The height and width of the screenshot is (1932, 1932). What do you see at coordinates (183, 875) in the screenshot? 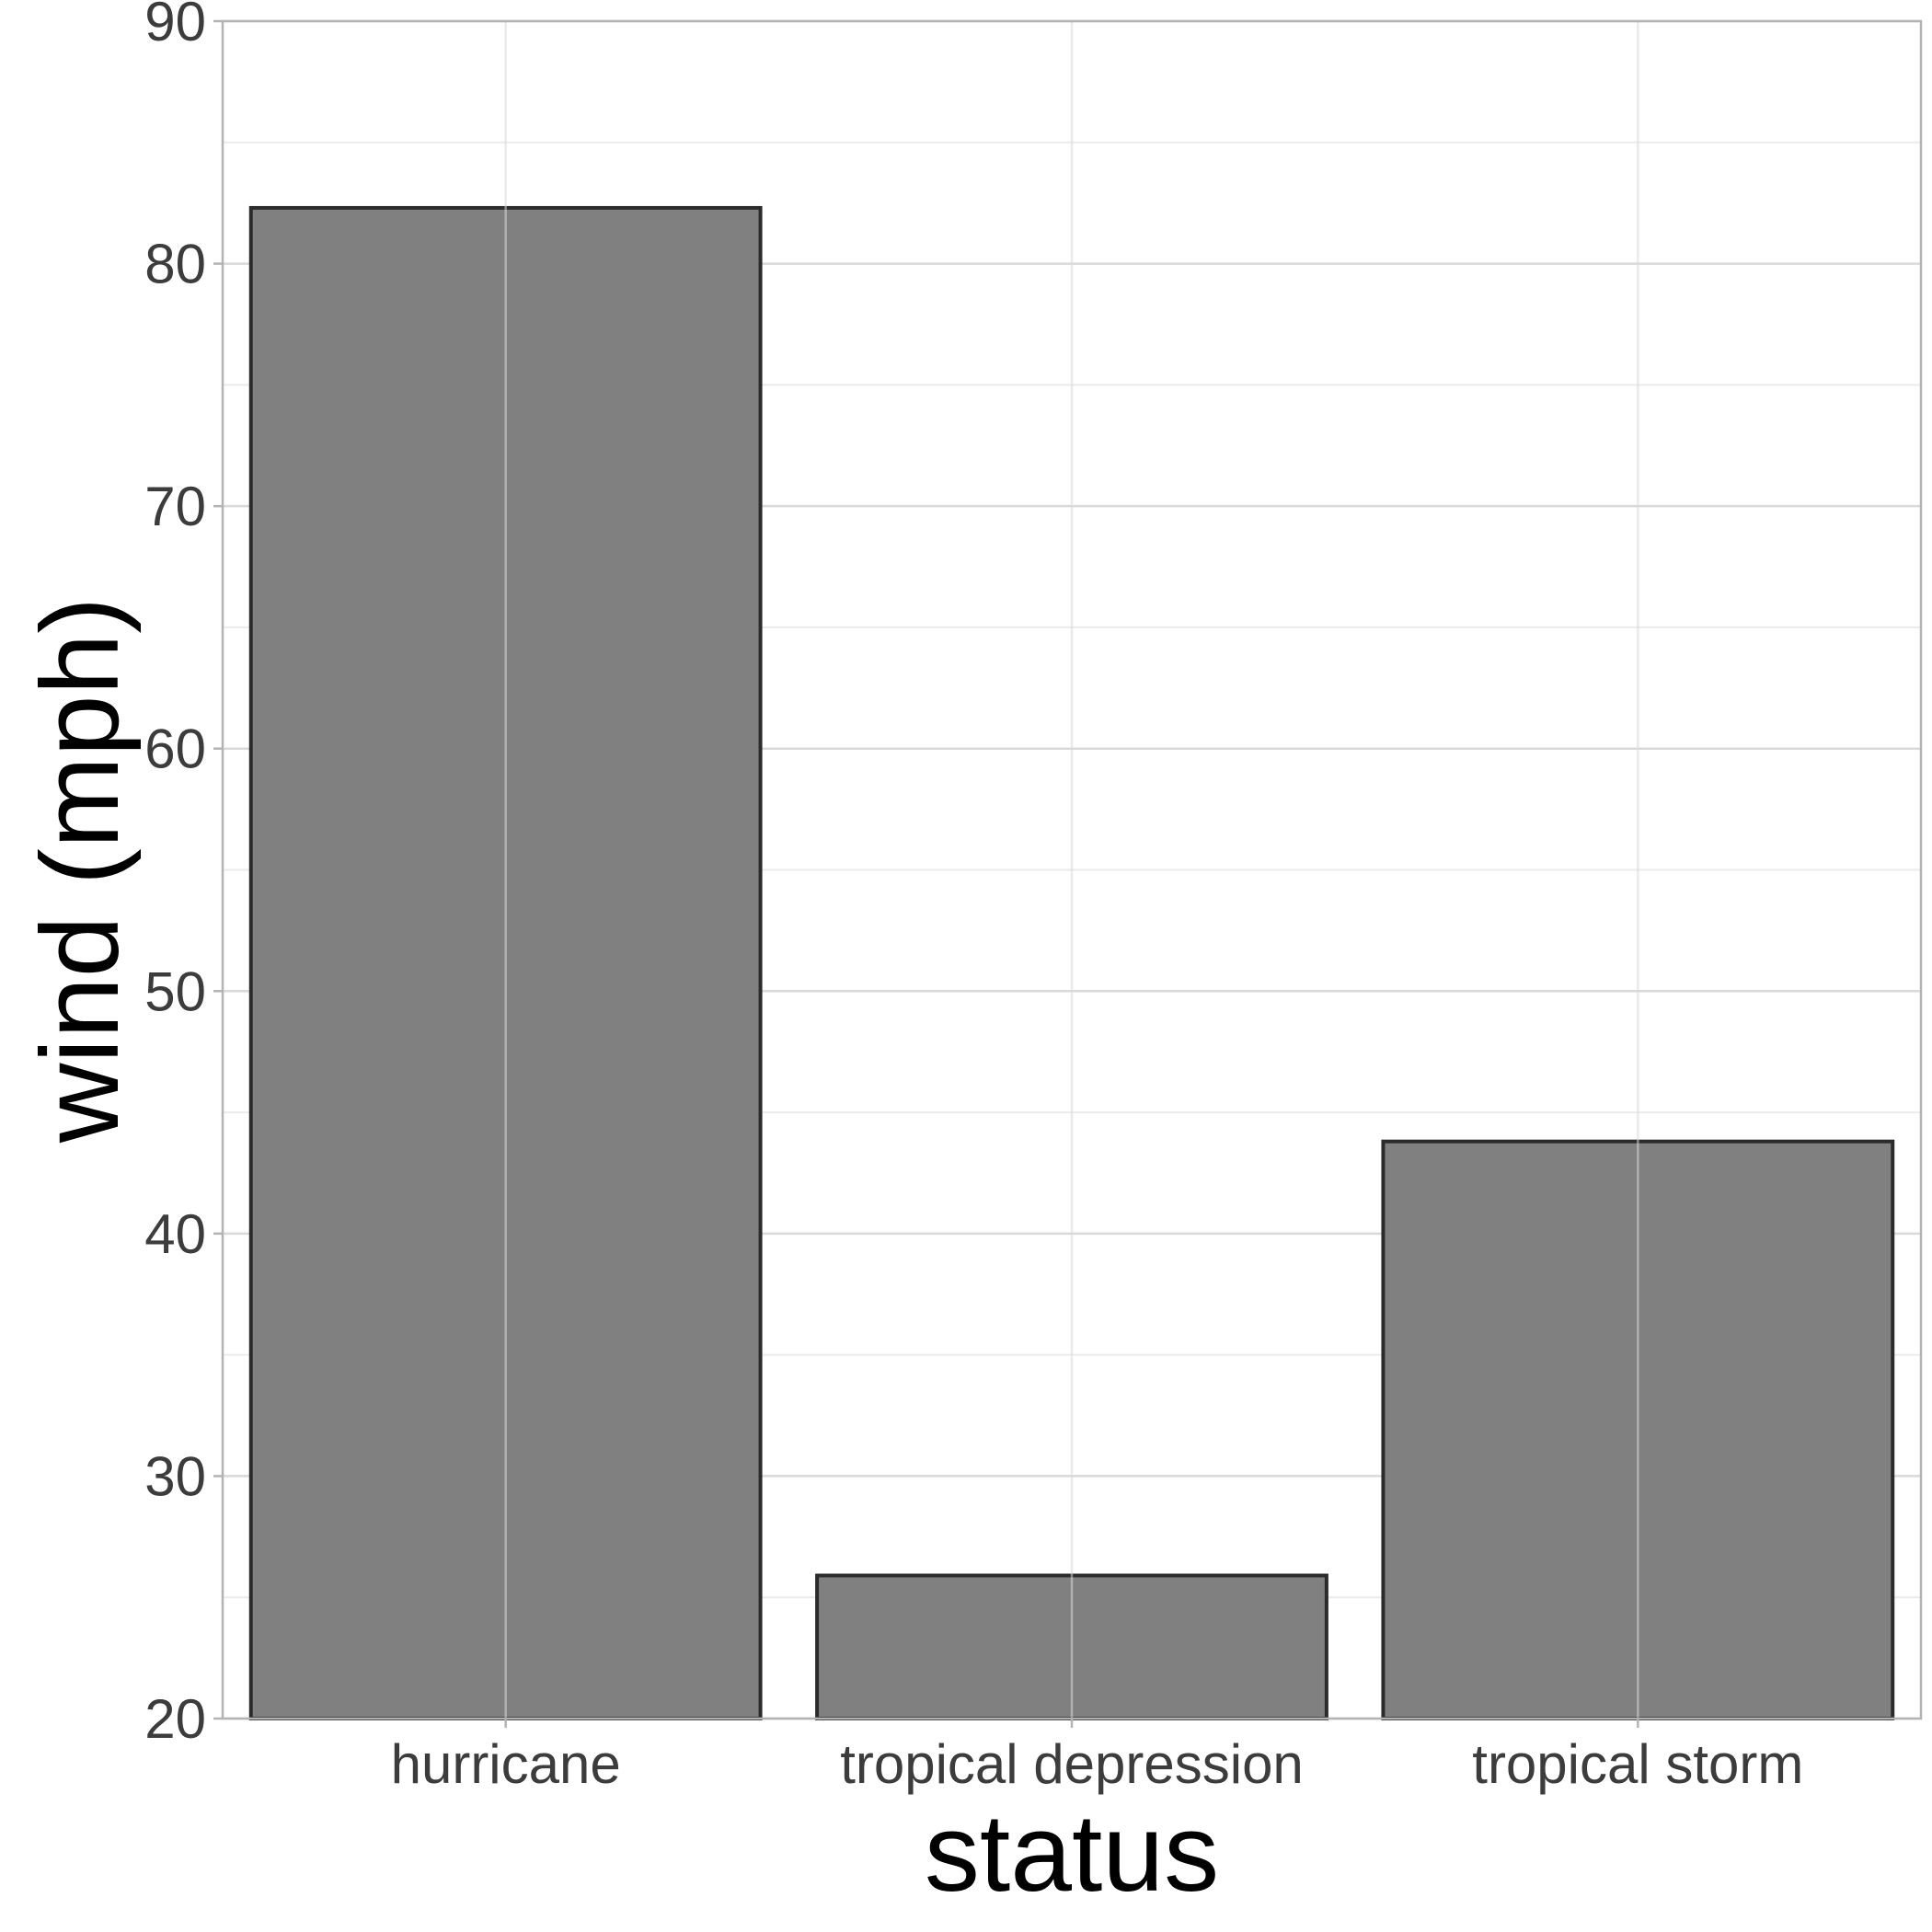
I see `y-axis-ticks: 20 30 40 50 60 70 80 90` at bounding box center [183, 875].